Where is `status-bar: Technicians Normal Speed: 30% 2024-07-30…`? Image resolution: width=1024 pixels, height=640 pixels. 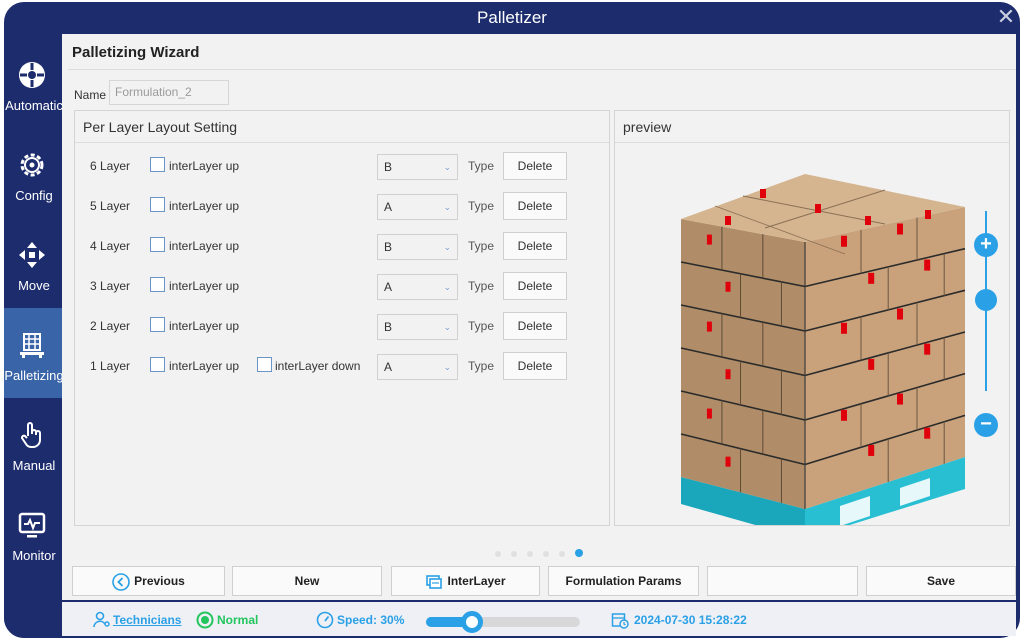 status-bar: Technicians Normal Speed: 30% 2024-07-30… is located at coordinates (539, 619).